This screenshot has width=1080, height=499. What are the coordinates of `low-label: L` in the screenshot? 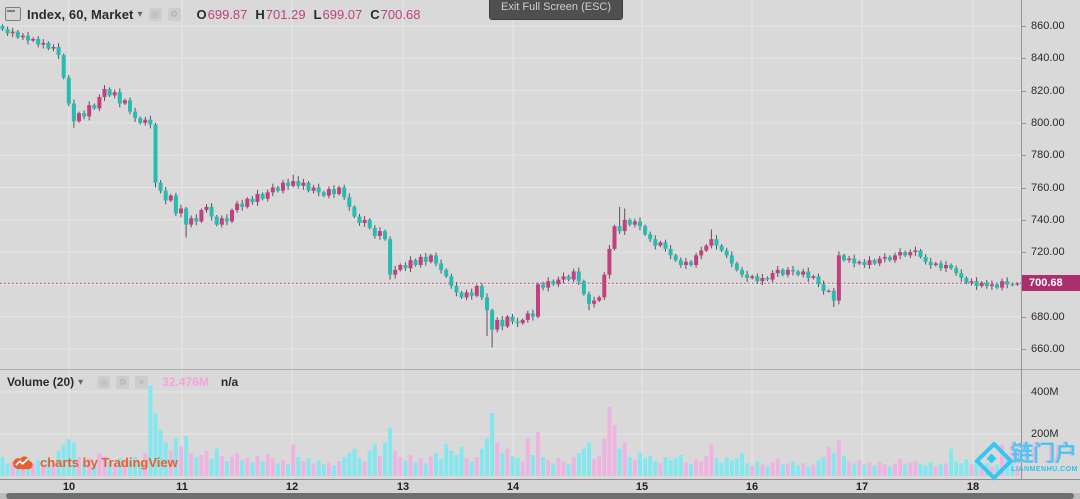 It's located at (317, 14).